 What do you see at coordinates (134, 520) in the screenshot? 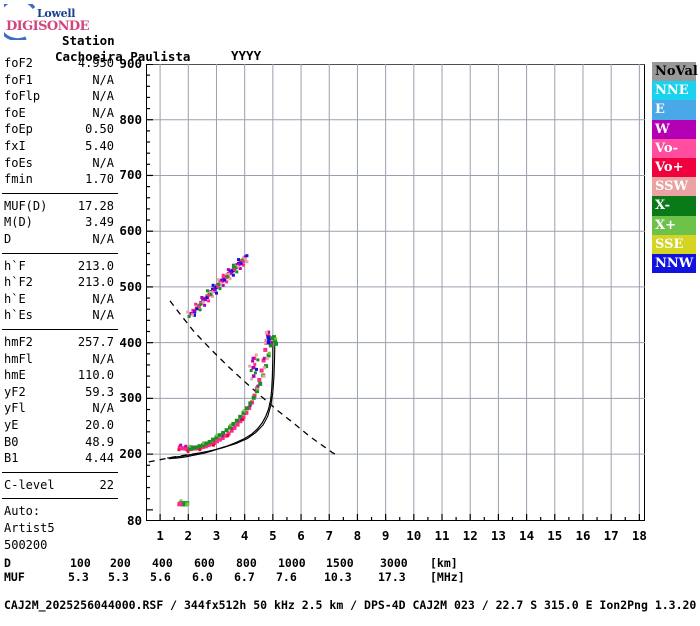
I see `y-tick-bottom: 80` at bounding box center [134, 520].